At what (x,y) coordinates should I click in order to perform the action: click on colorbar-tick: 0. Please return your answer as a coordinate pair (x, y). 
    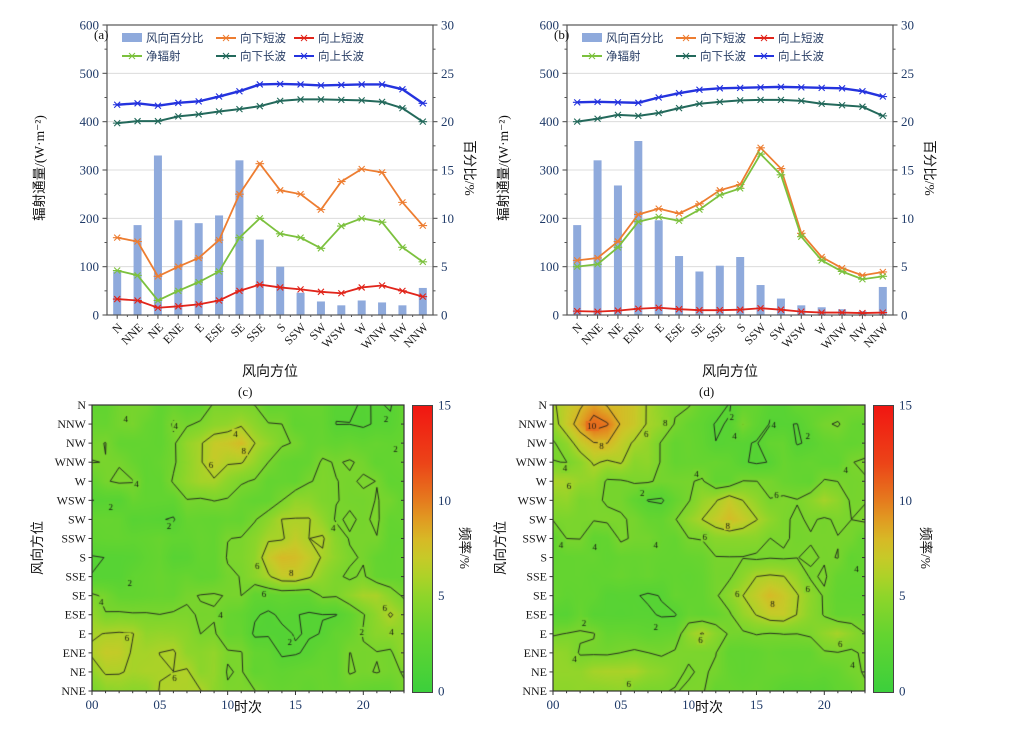
    Looking at the image, I should click on (441, 691).